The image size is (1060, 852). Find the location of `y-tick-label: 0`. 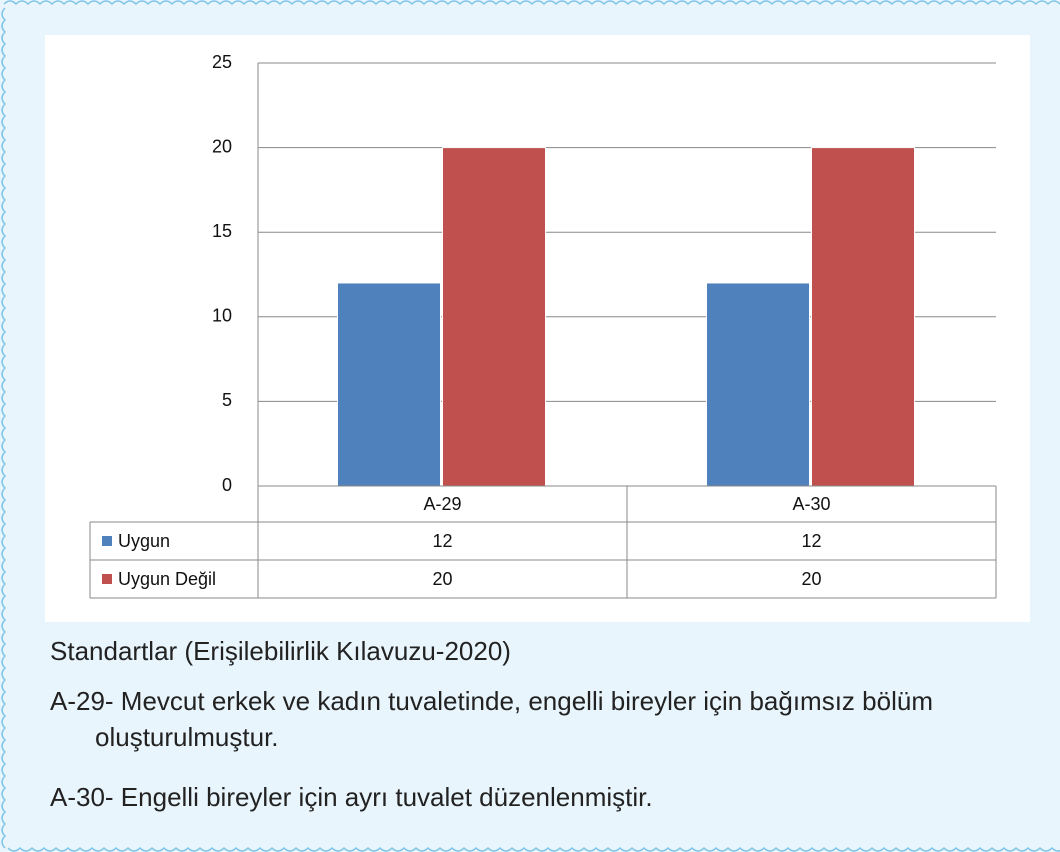

y-tick-label: 0 is located at coordinates (227, 485).